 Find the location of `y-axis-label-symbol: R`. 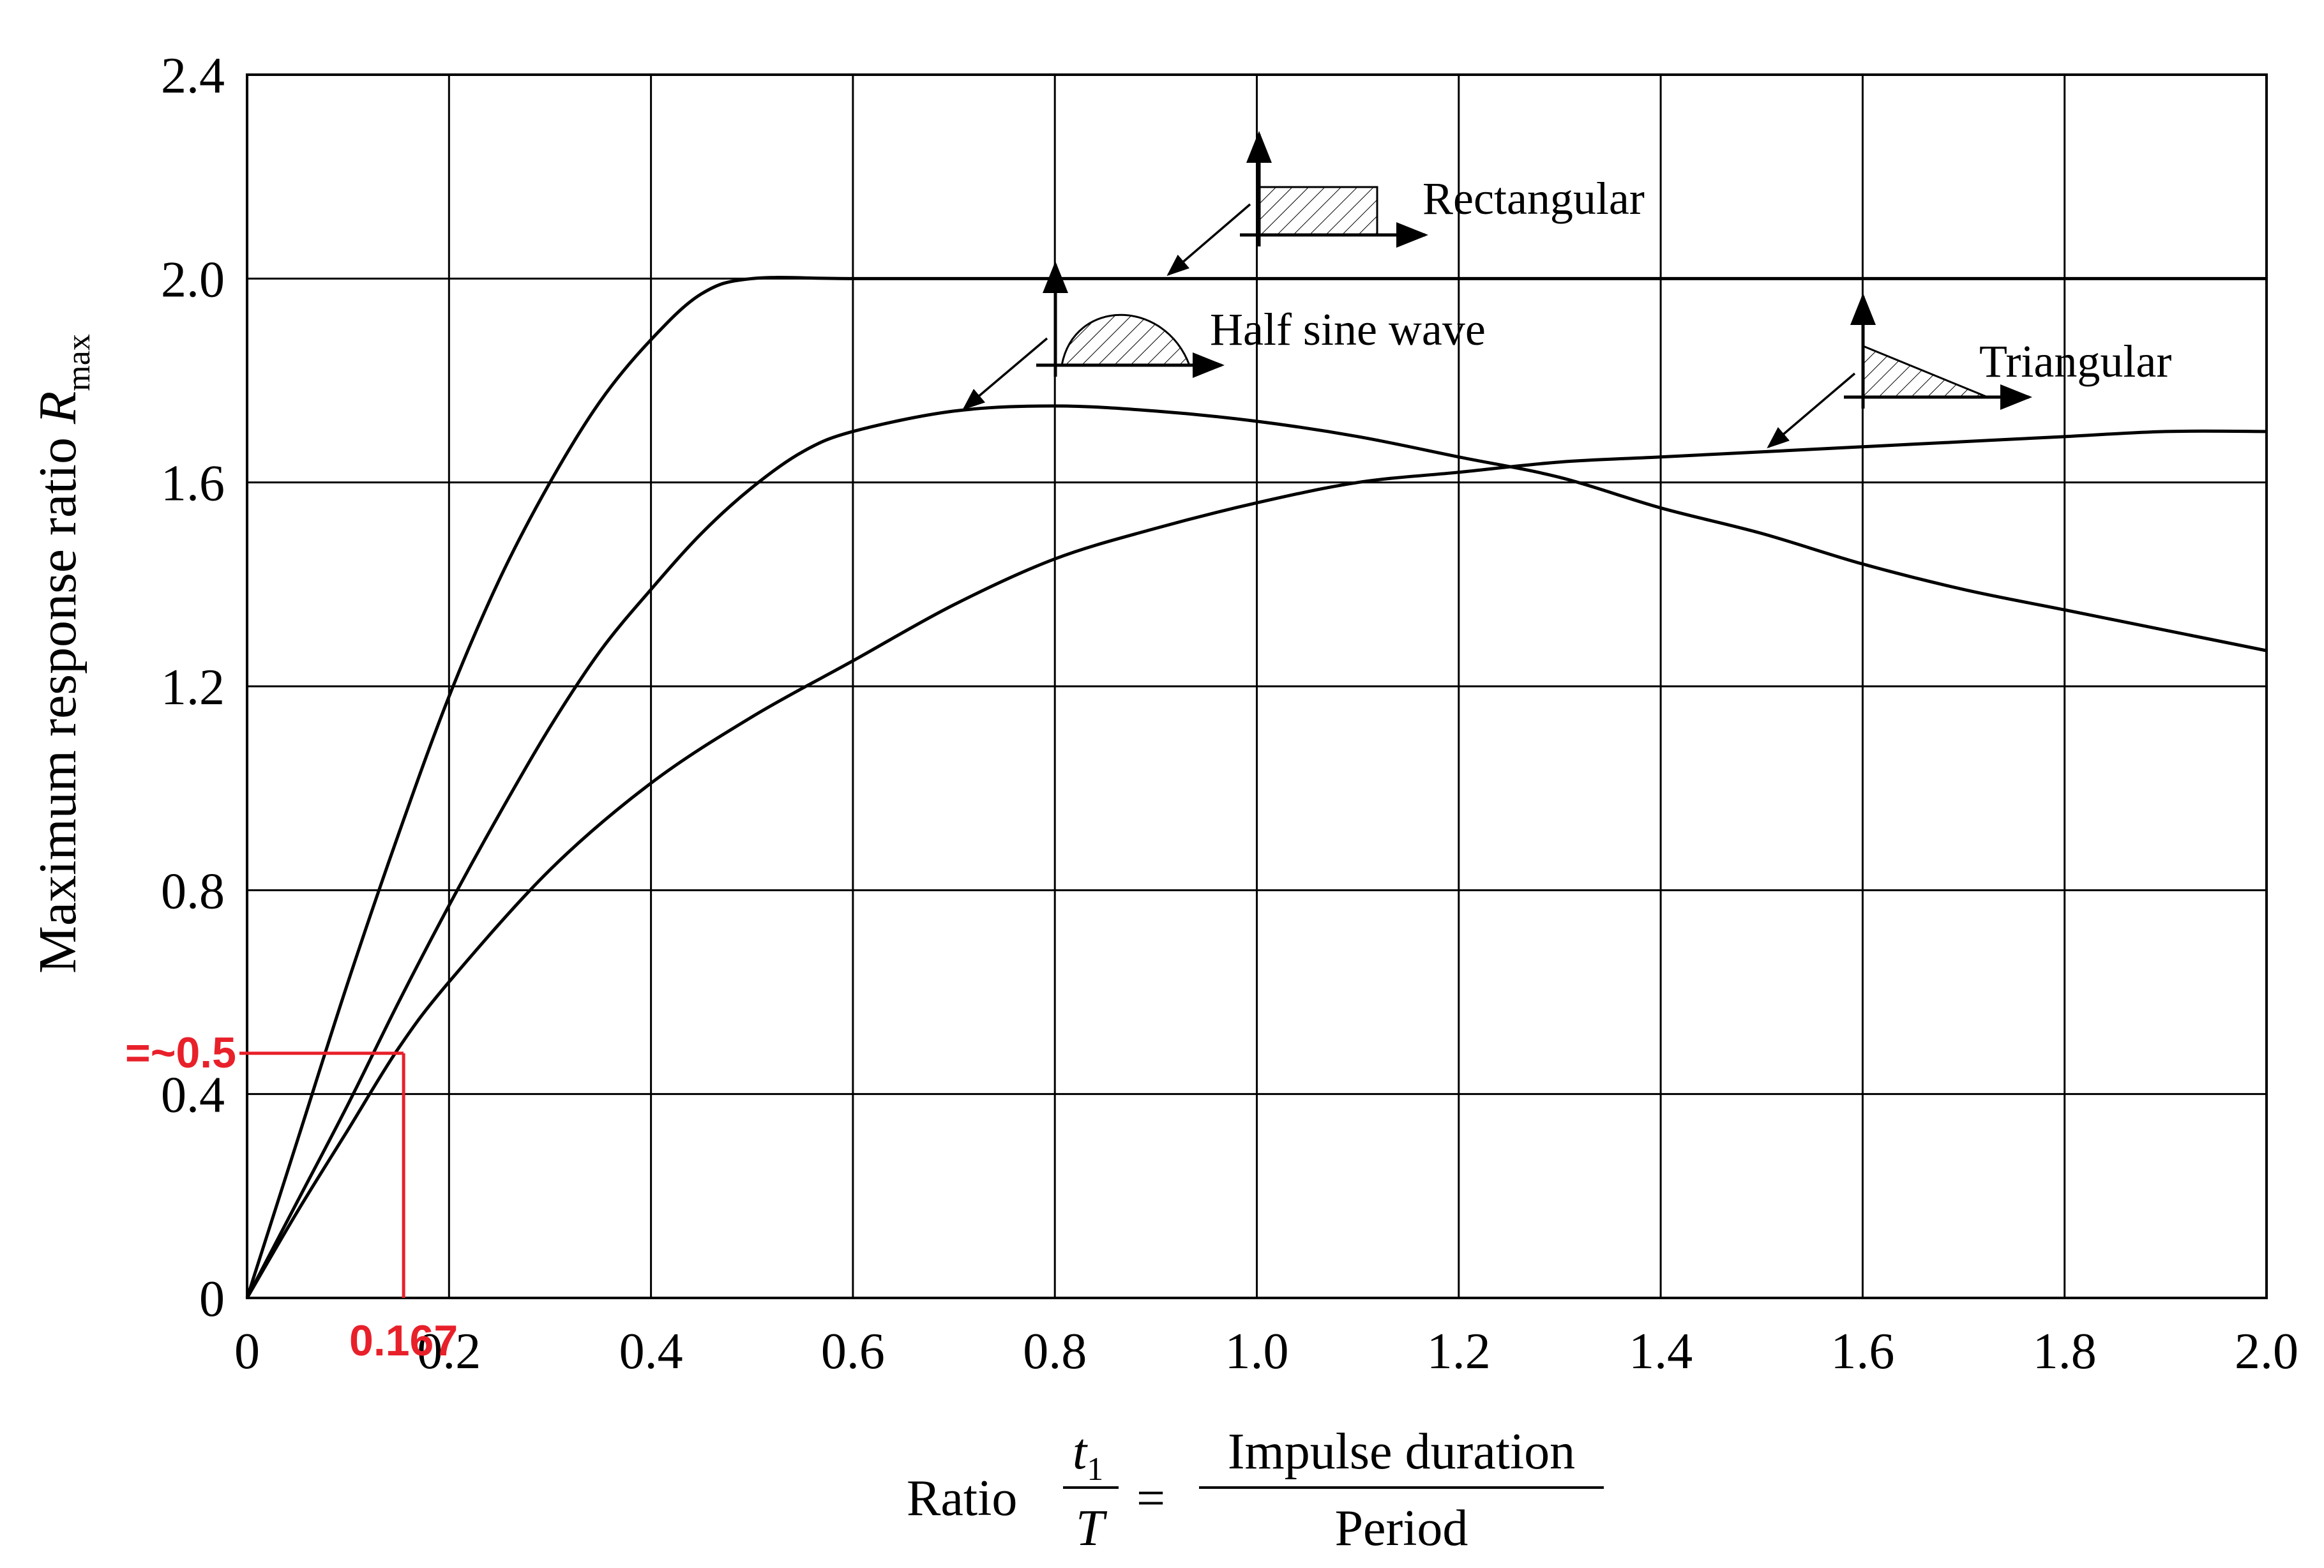

y-axis-label-symbol: R is located at coordinates (57, 408).